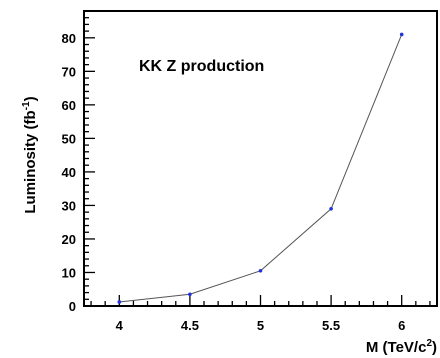 The image size is (440, 358). What do you see at coordinates (190, 325) in the screenshot?
I see `x-tick-label: 4.5` at bounding box center [190, 325].